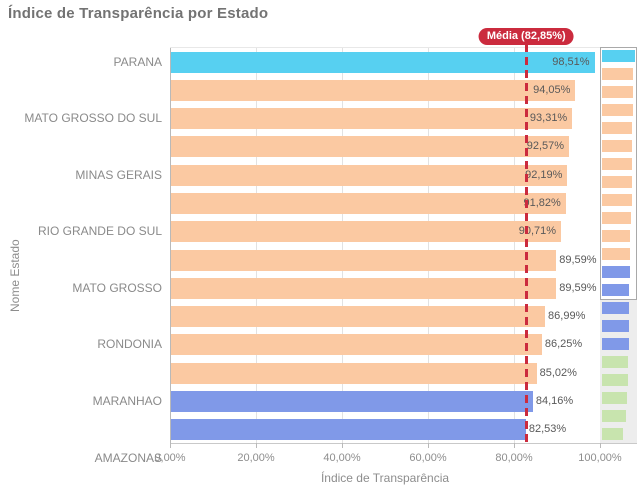  I want to click on minimap-viewport, so click(618, 173).